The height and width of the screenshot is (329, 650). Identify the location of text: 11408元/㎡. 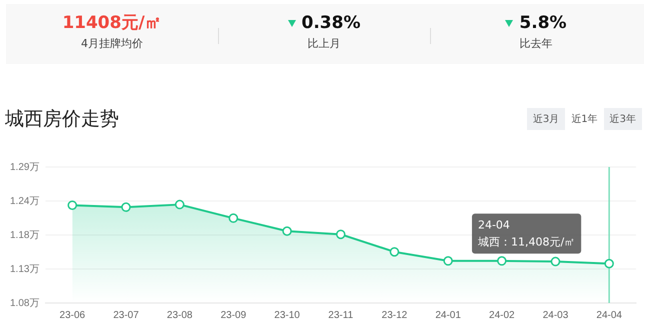
(112, 23).